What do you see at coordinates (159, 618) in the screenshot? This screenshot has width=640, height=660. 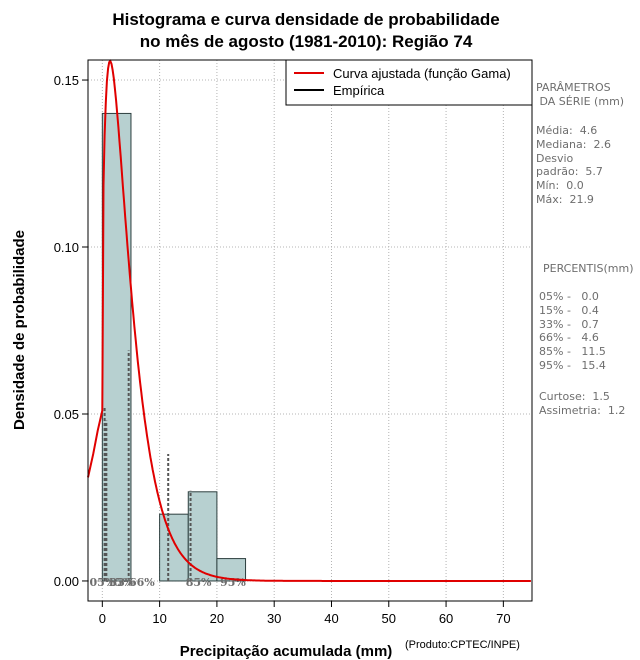 I see `x-tick-label: 10` at bounding box center [159, 618].